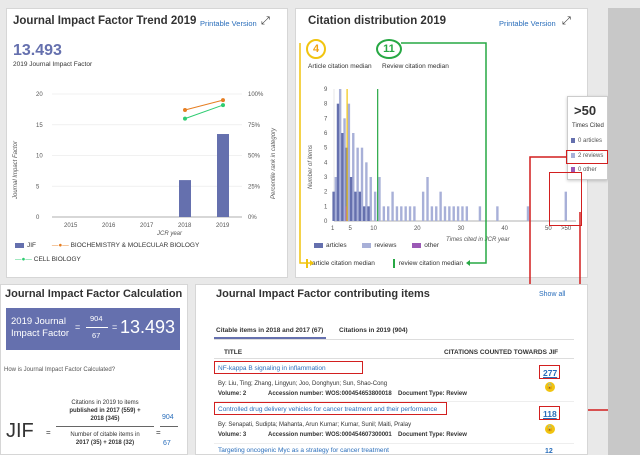 The height and width of the screenshot is (455, 640). I want to click on calc-equals: =, so click(78, 327).